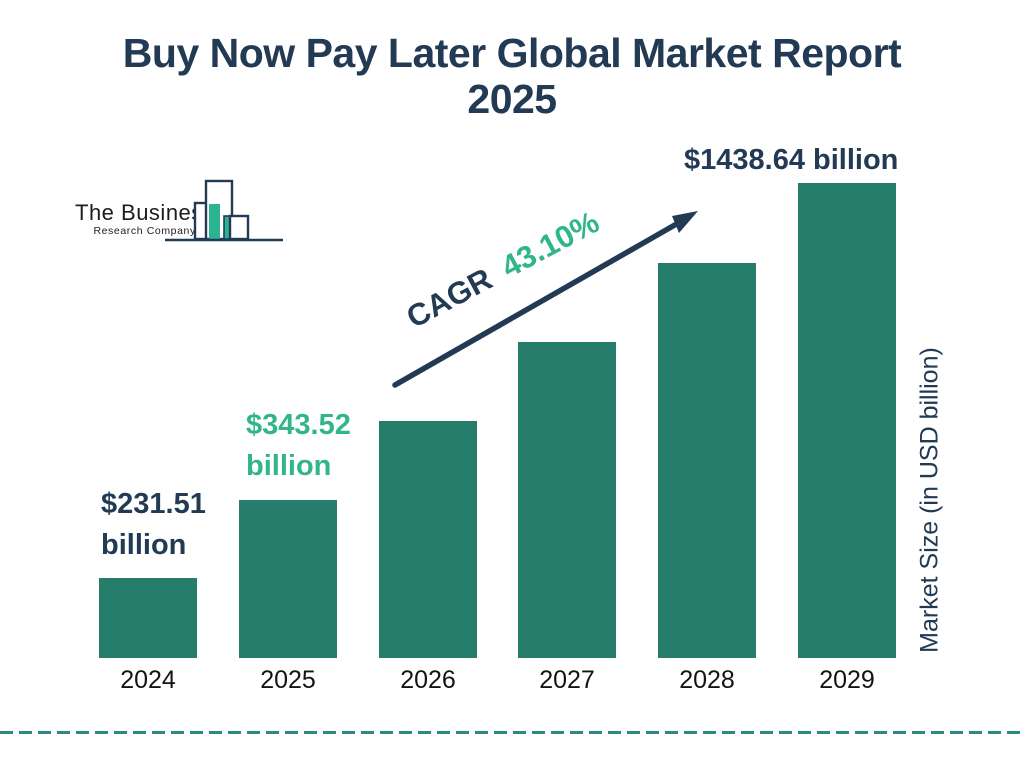 This screenshot has width=1024, height=768. Describe the element at coordinates (449, 298) in the screenshot. I see `cagr-label: CAGR` at that location.